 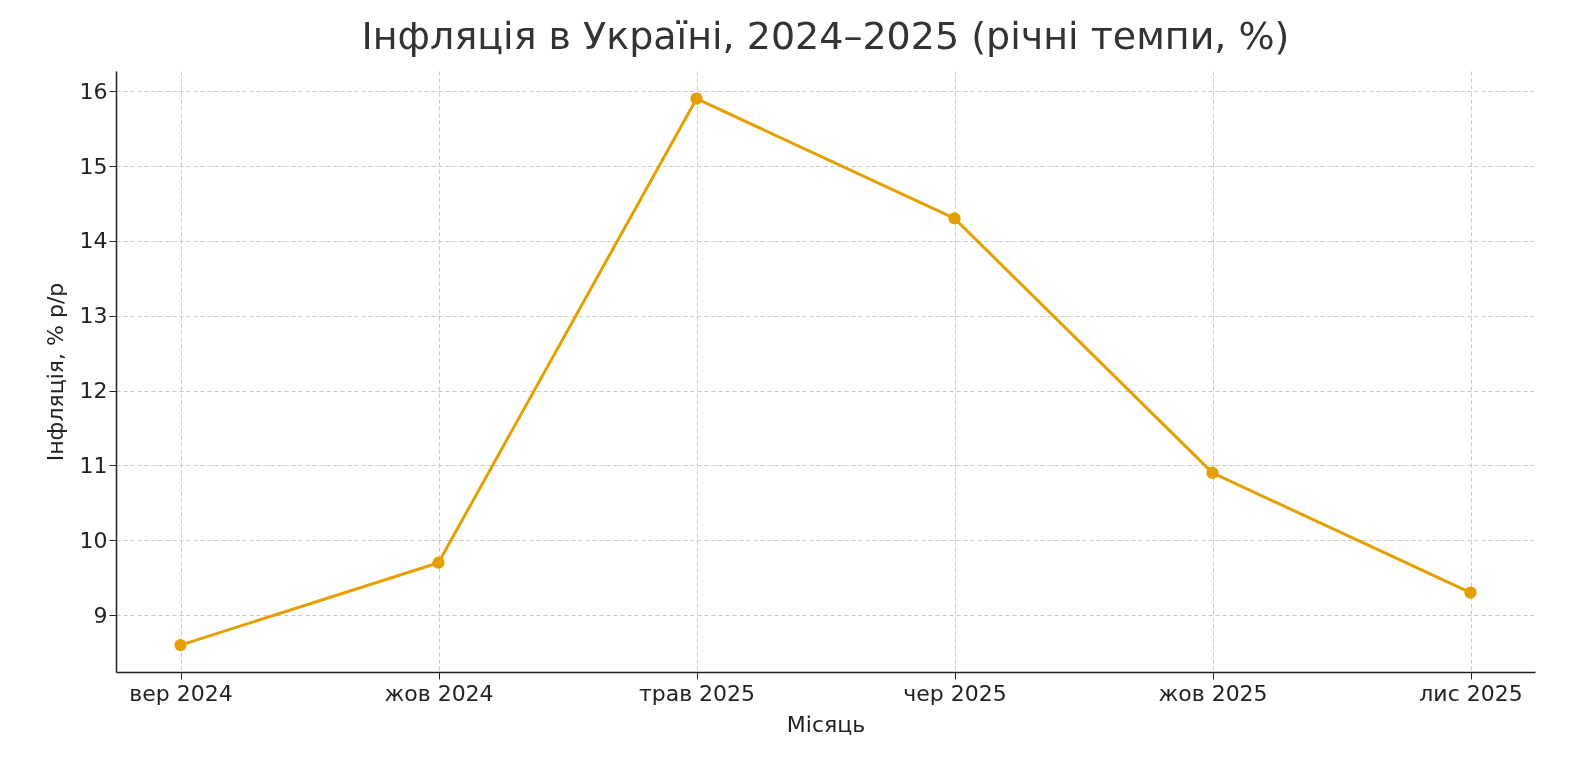 I want to click on y-tick-label: 9, so click(x=100, y=615).